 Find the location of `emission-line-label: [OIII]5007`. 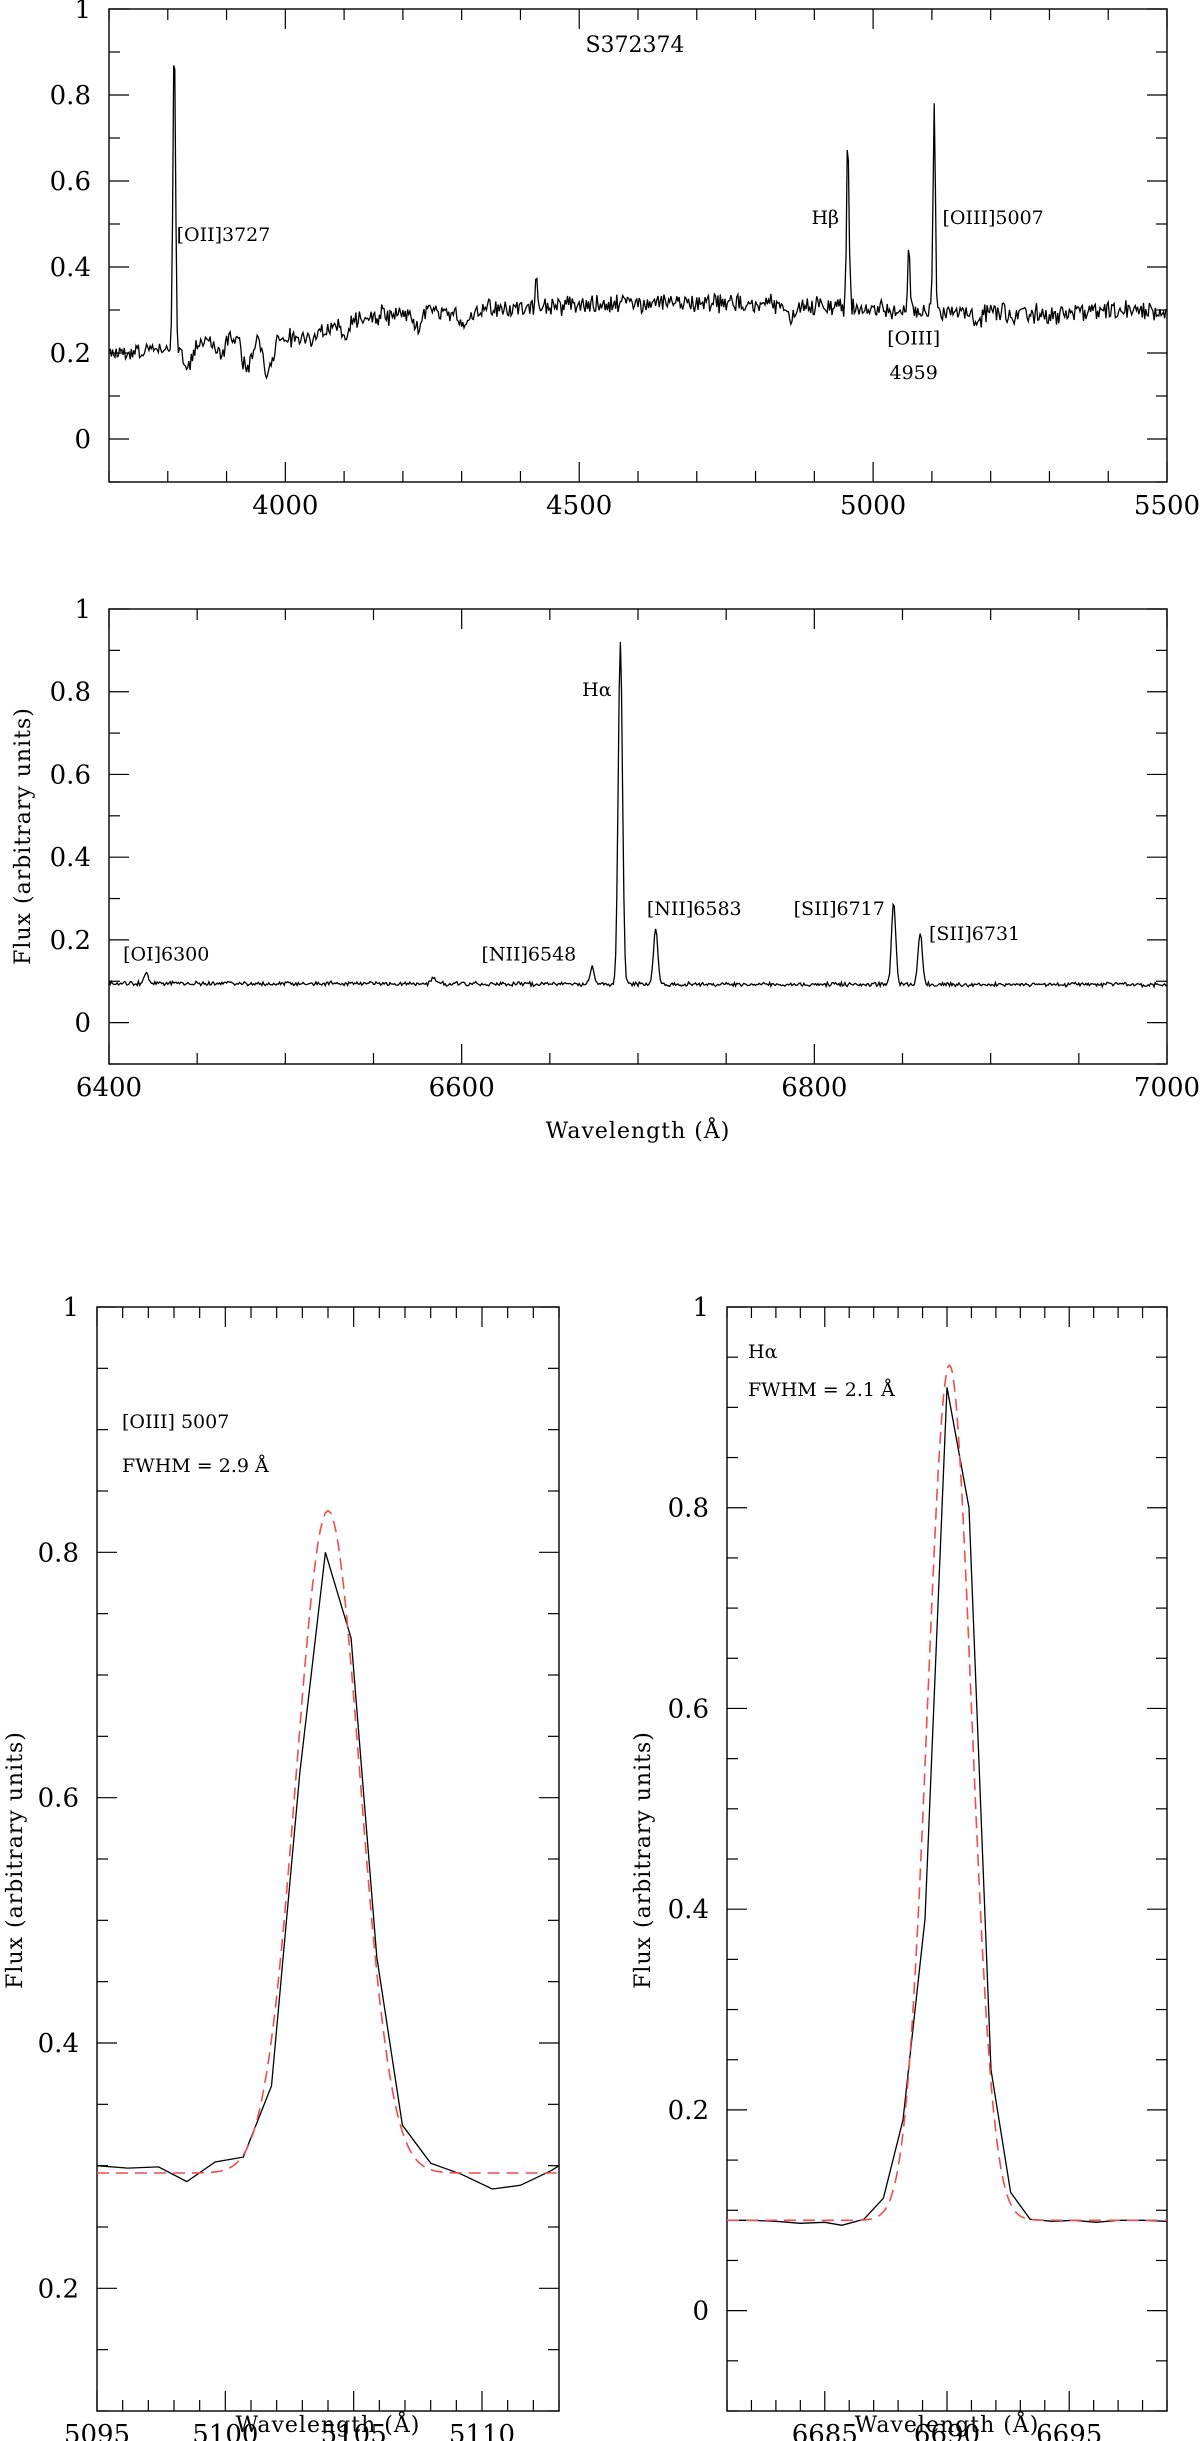

emission-line-label: [OIII]5007 is located at coordinates (992, 218).